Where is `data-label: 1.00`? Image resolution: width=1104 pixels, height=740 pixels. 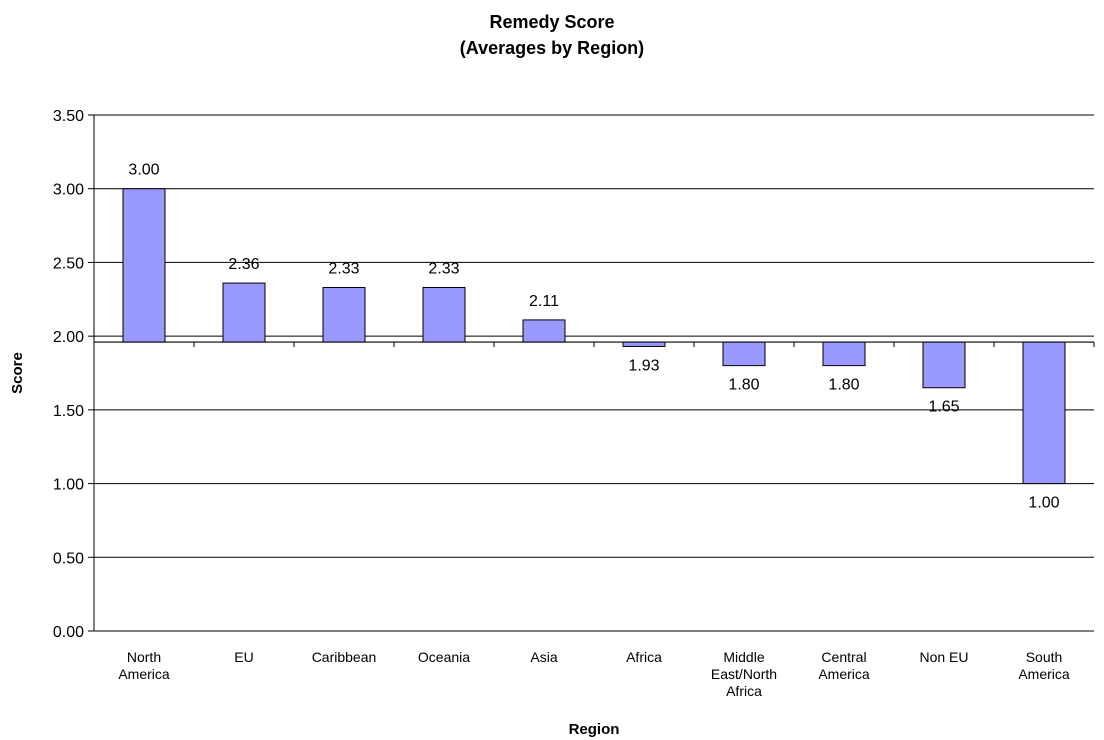 data-label: 1.00 is located at coordinates (1043, 503).